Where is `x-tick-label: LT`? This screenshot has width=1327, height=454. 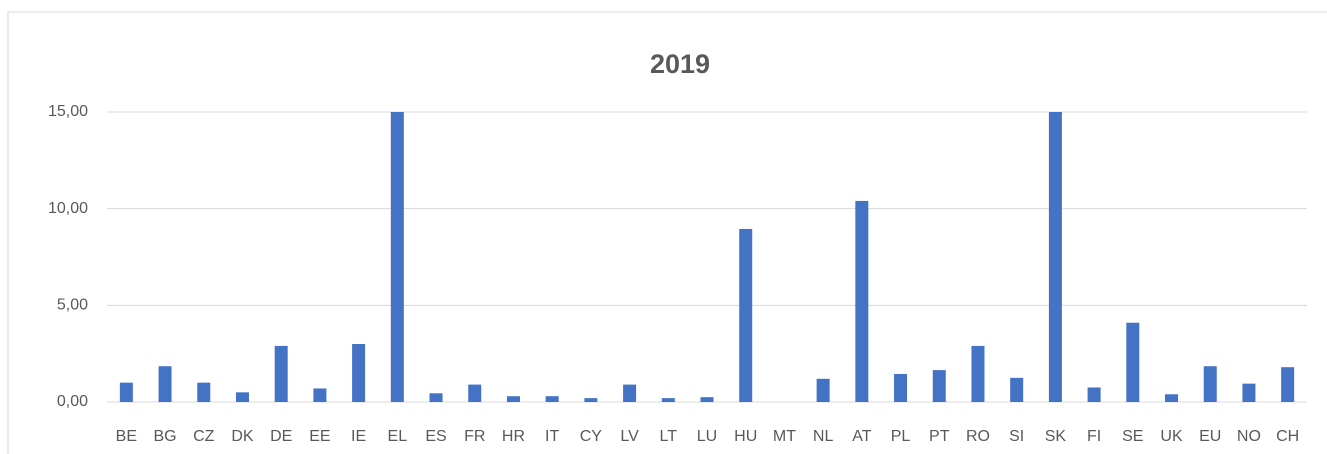 x-tick-label: LT is located at coordinates (669, 436).